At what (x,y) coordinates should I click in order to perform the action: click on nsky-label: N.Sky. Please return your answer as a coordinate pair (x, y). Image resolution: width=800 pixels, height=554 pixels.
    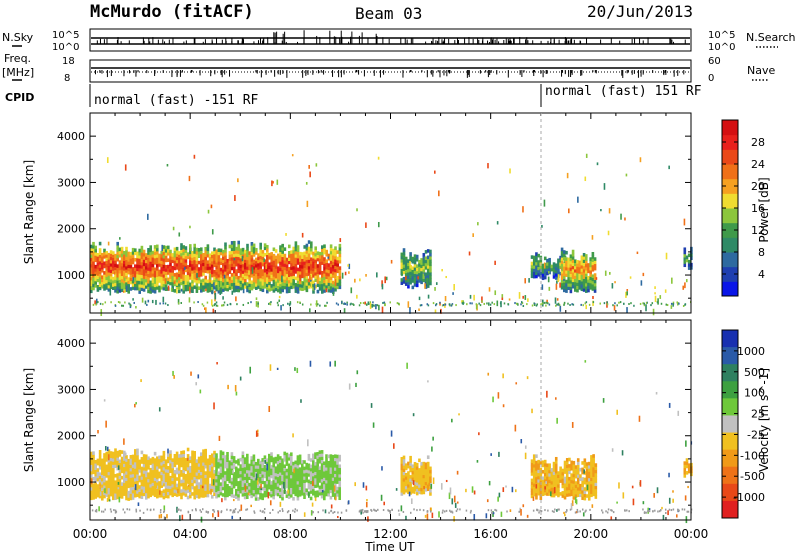
    Looking at the image, I should click on (18, 37).